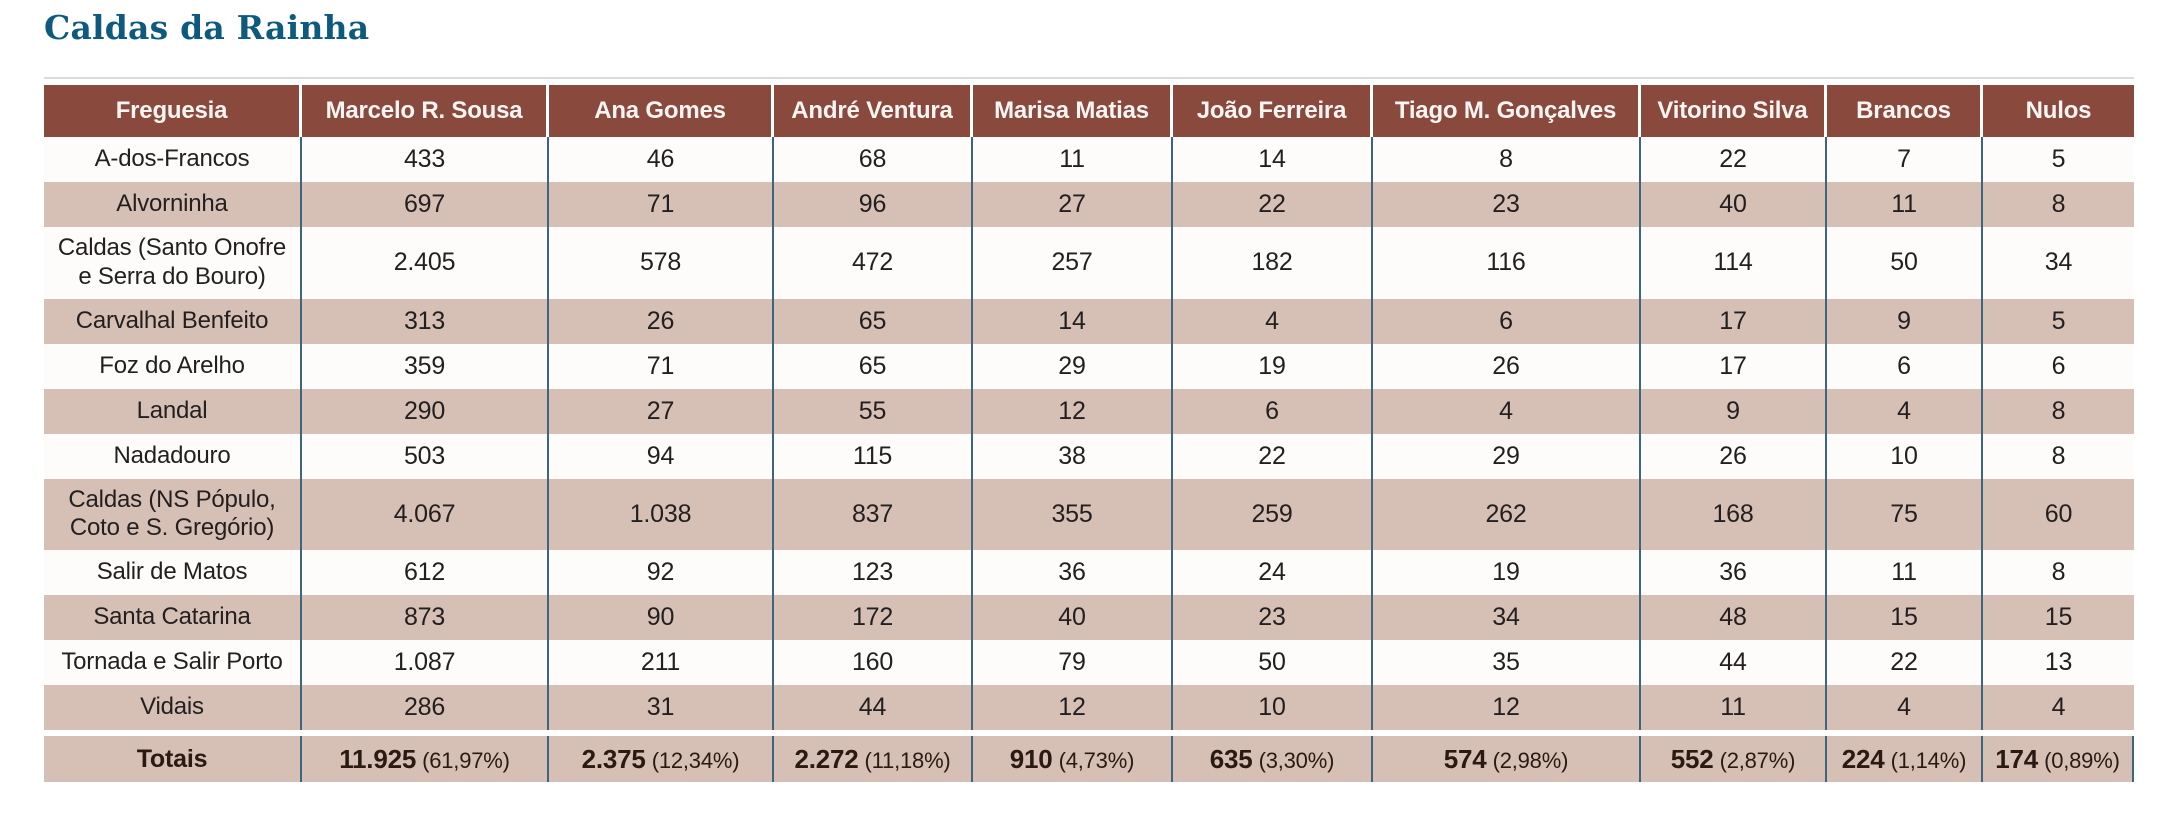  I want to click on vote-count-cell: 10, so click(1273, 708).